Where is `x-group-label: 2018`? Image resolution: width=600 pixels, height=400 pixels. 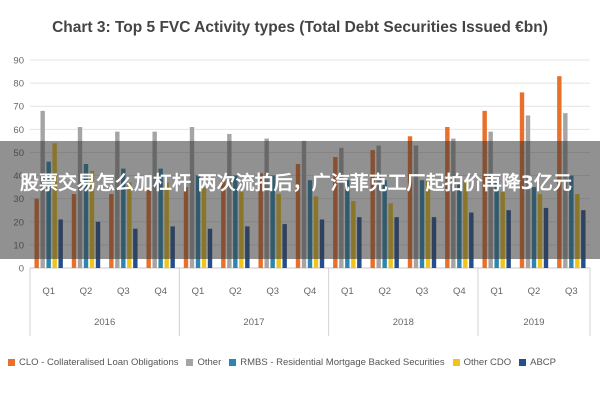
x-group-label: 2018 is located at coordinates (403, 322).